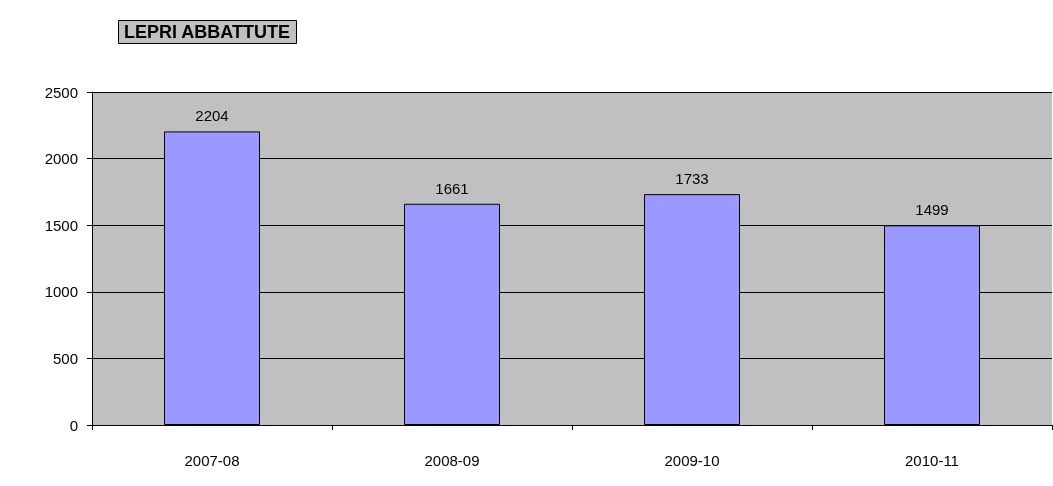  What do you see at coordinates (692, 460) in the screenshot?
I see `x-tick-label: 2009-10` at bounding box center [692, 460].